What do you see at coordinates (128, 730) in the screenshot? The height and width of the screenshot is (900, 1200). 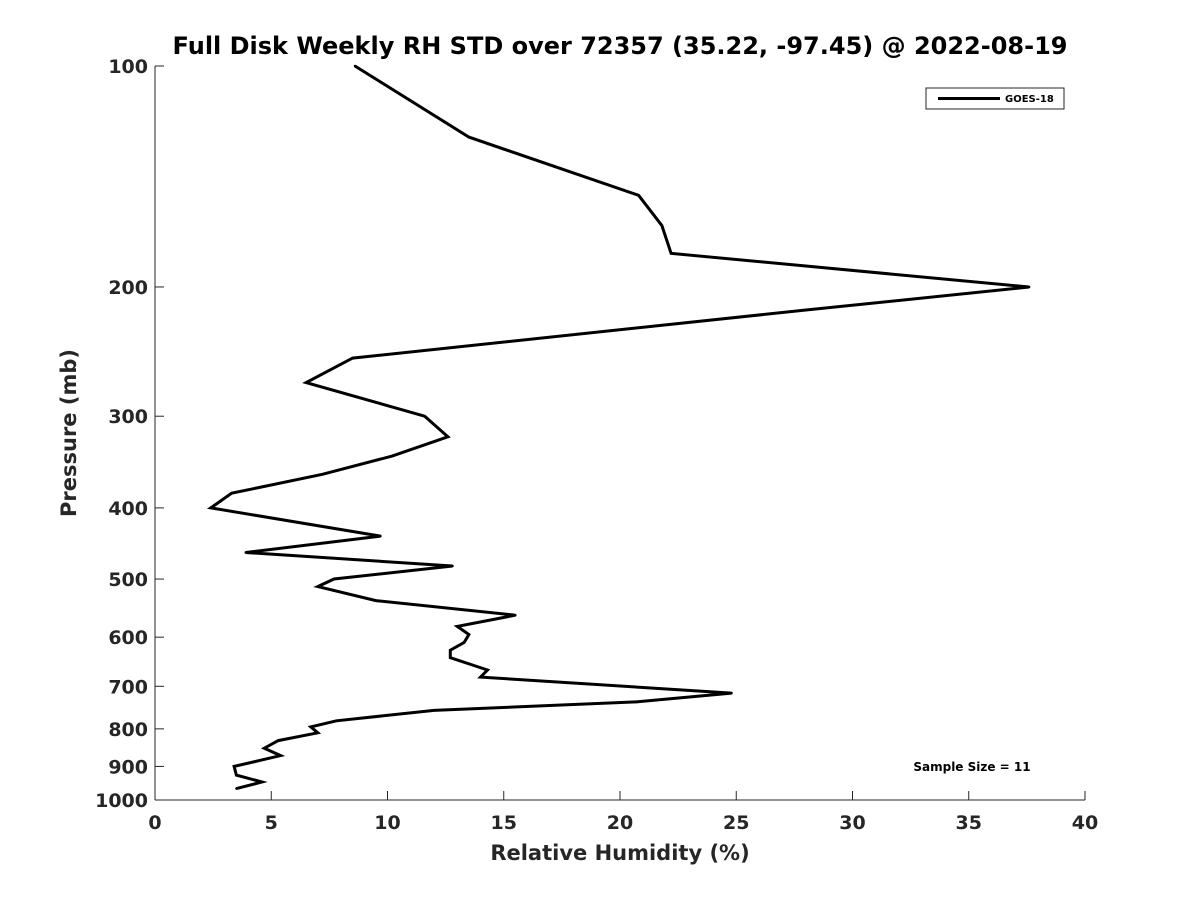 I see `y-tick-label: 800` at bounding box center [128, 730].